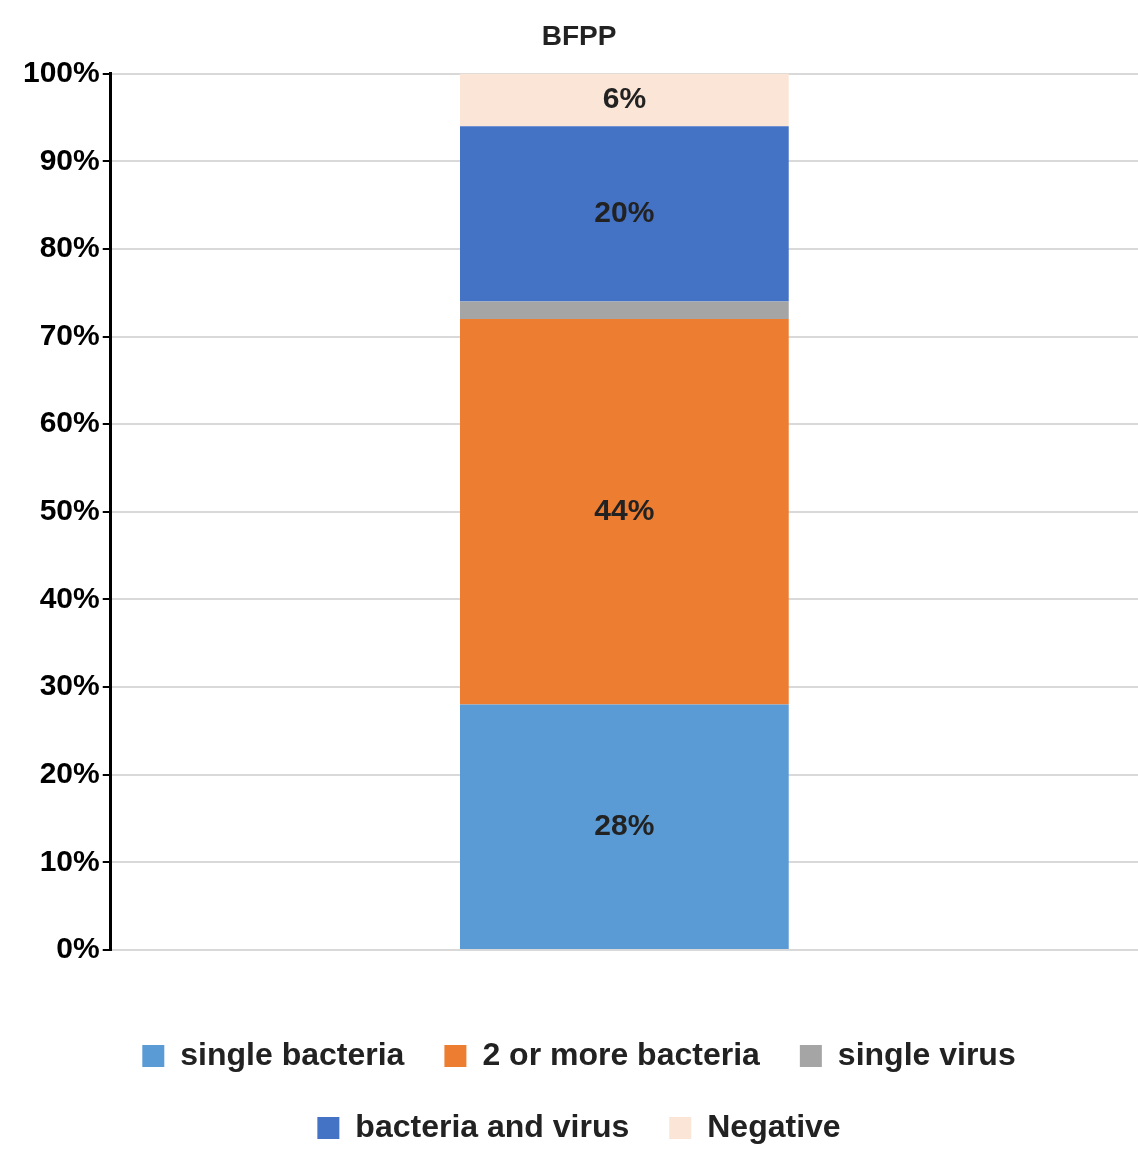 Image resolution: width=1138 pixels, height=1164 pixels. Describe the element at coordinates (926, 1053) in the screenshot. I see `legend-label: single virus` at that location.